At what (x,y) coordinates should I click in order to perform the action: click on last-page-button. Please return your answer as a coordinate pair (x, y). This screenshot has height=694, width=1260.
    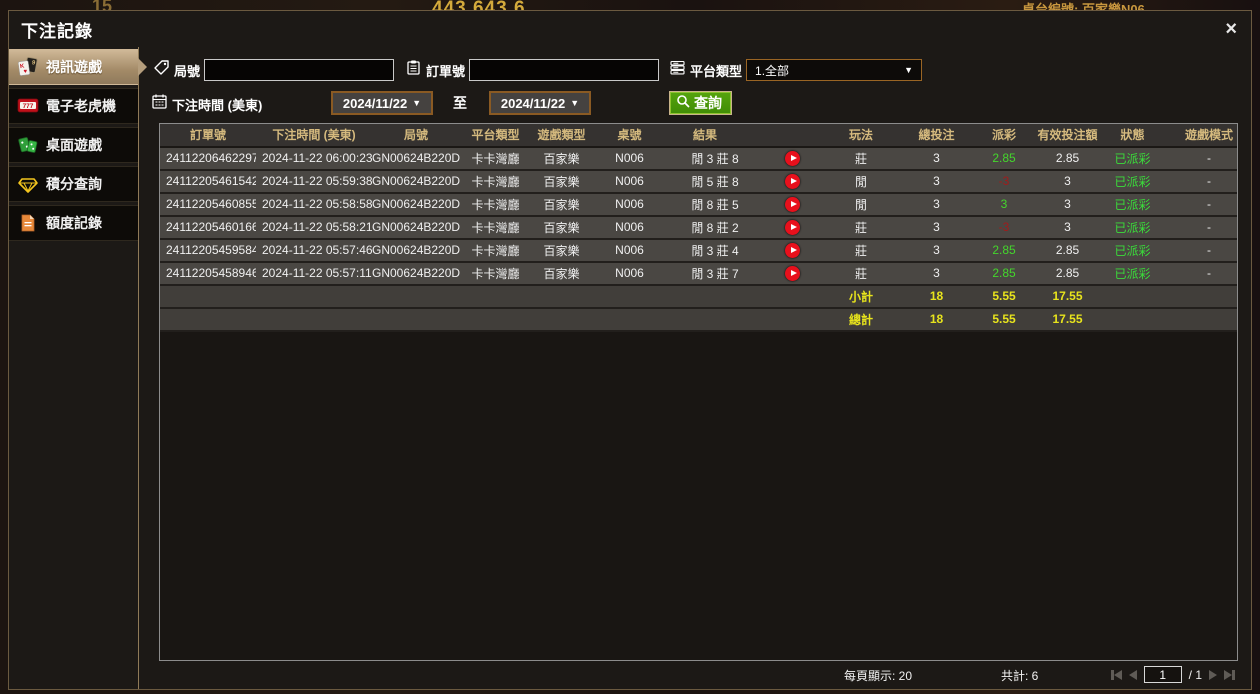
    Looking at the image, I should click on (1229, 674).